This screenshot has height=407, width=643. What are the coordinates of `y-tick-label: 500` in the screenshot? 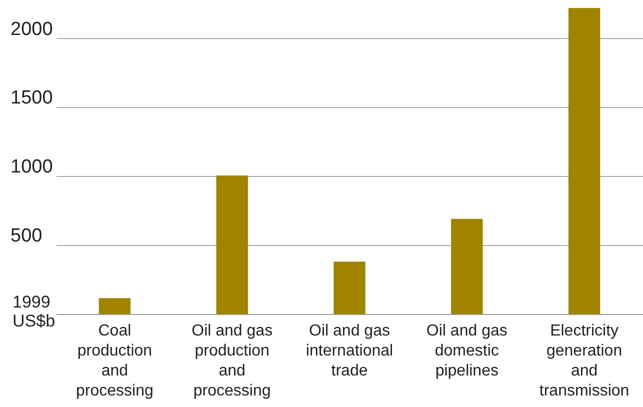 It's located at (26, 236).